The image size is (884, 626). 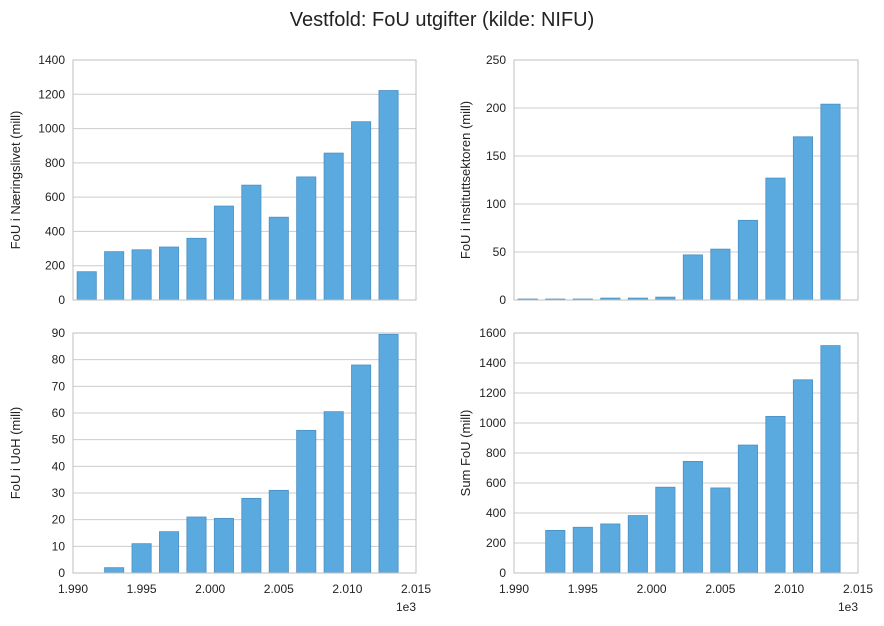 I want to click on y-tick-label: 250, so click(x=496, y=60).